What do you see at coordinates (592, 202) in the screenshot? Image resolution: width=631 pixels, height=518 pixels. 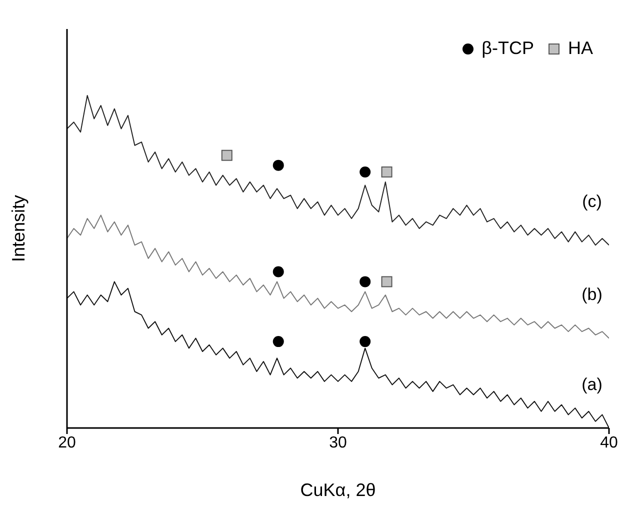 I see `series-label: (c)` at bounding box center [592, 202].